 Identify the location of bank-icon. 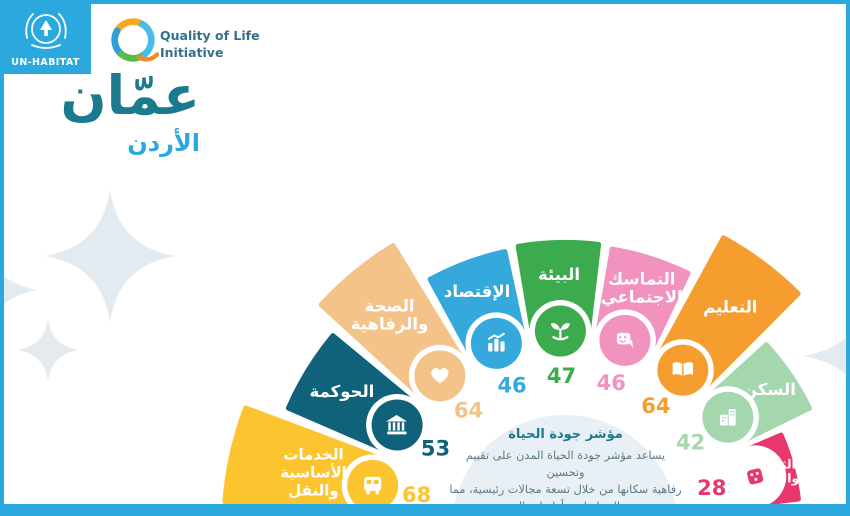
(397, 424).